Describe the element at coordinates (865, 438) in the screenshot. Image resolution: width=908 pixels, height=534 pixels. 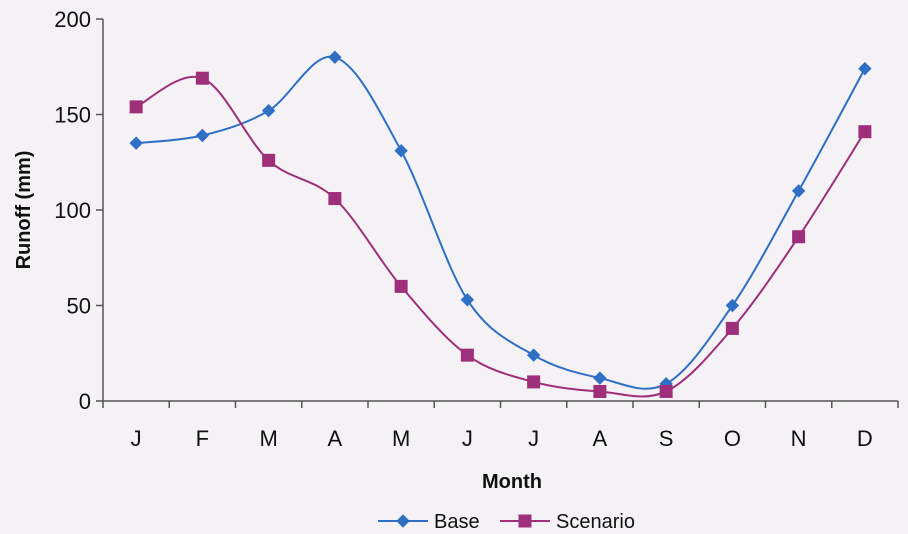
I see `x-tick-label: D` at that location.